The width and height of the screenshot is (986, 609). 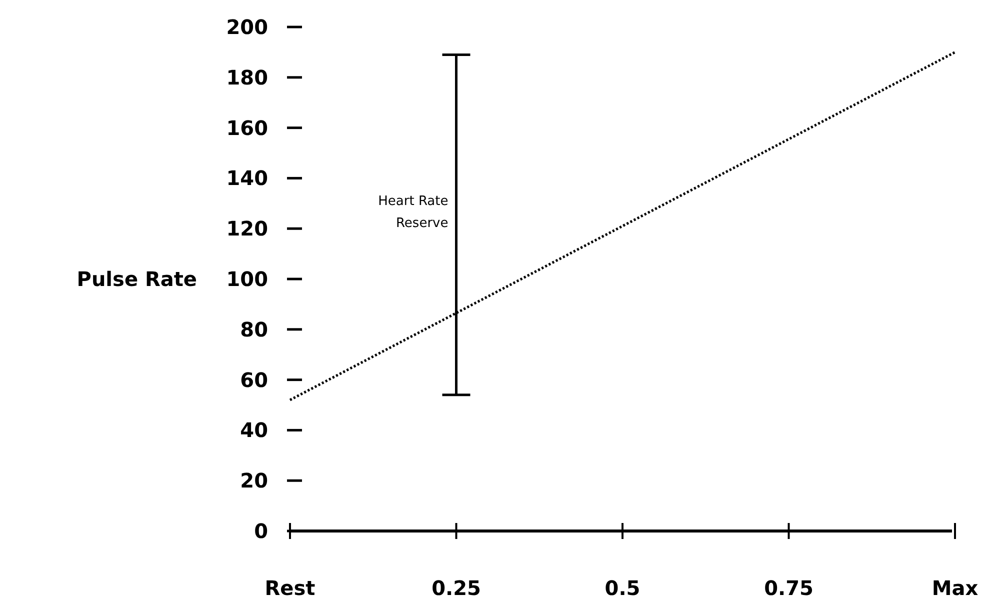 What do you see at coordinates (254, 480) in the screenshot?
I see `y-tick-label: 20` at bounding box center [254, 480].